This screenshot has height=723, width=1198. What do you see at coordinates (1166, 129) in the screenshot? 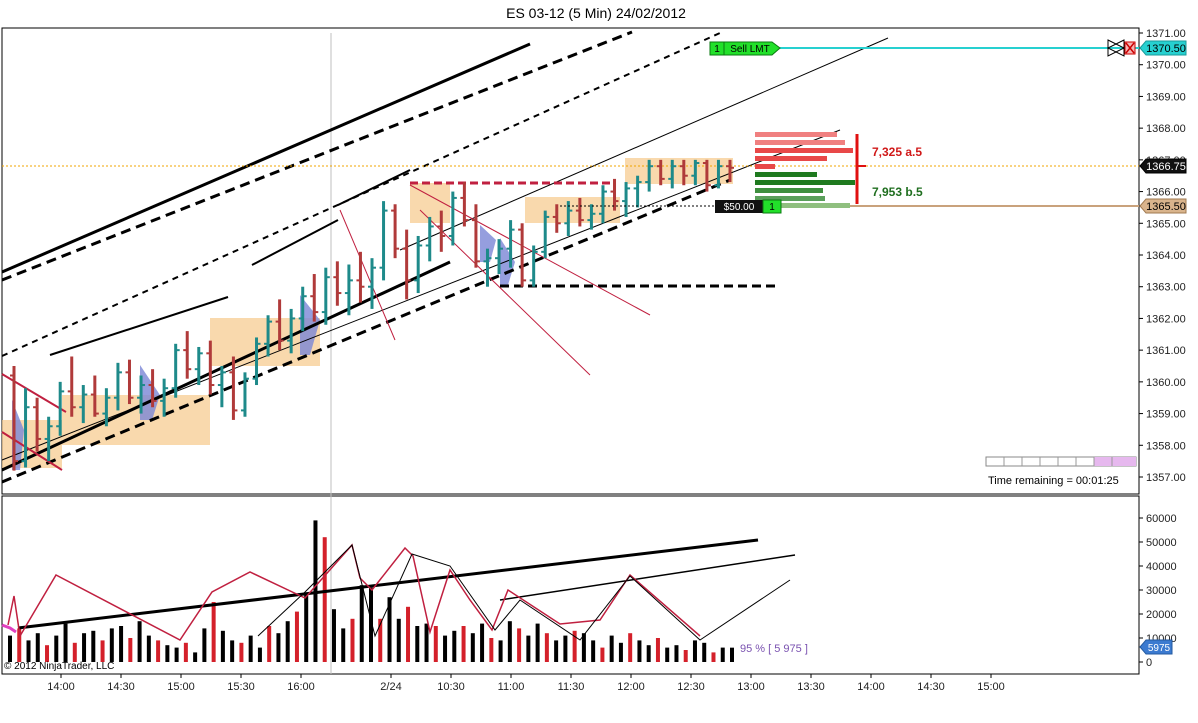
I see `price-axis-label: 1368.00` at bounding box center [1166, 129].